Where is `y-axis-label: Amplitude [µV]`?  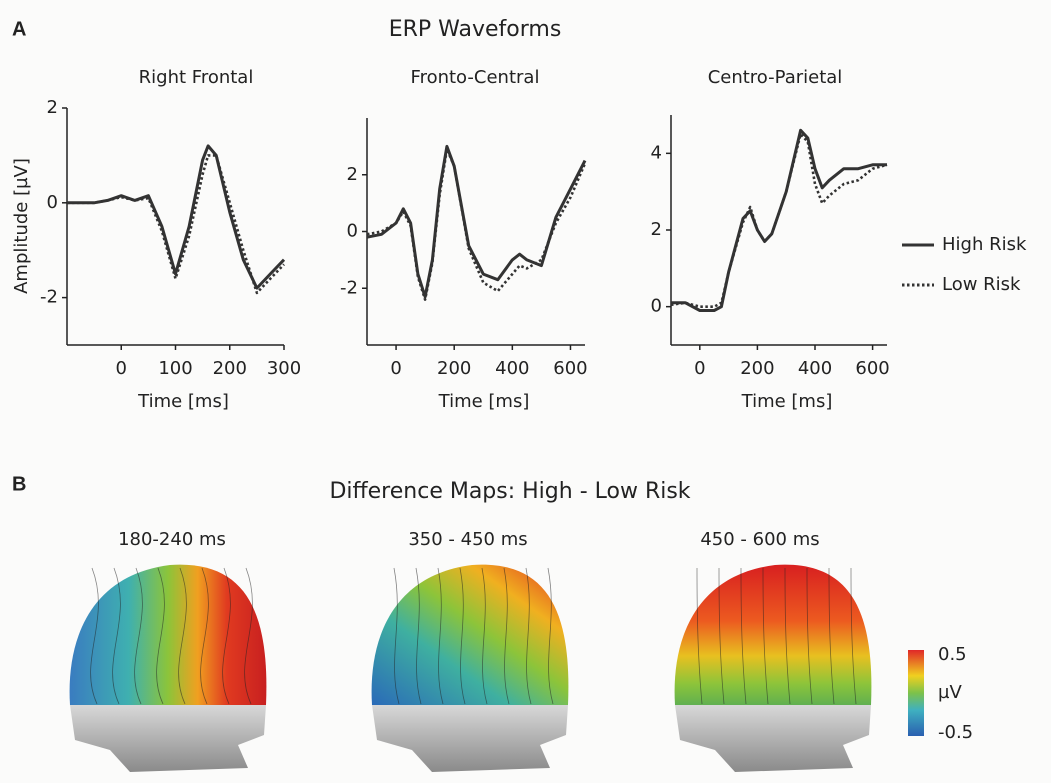 y-axis-label: Amplitude [µV] is located at coordinates (21, 226).